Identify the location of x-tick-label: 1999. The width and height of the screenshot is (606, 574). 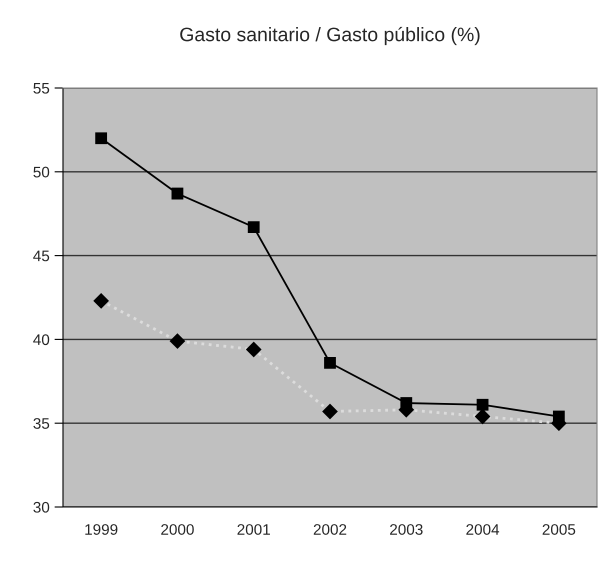
(101, 529).